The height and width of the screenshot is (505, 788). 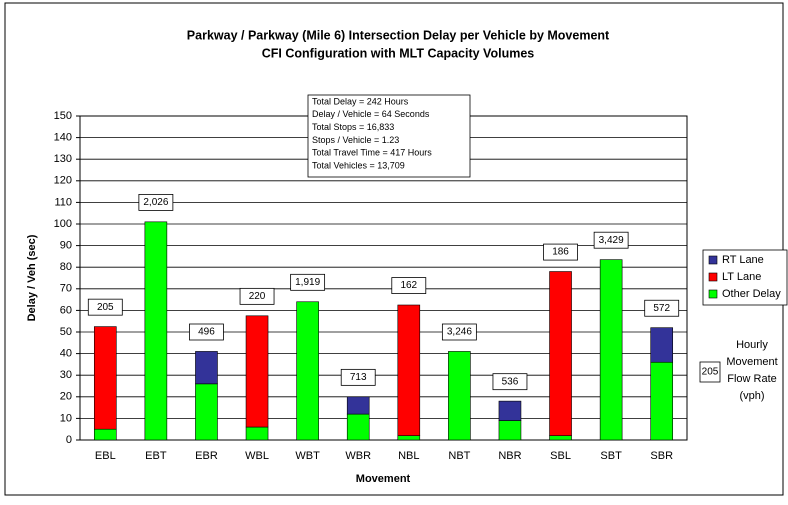 What do you see at coordinates (63, 181) in the screenshot?
I see `y-tick-label: 120` at bounding box center [63, 181].